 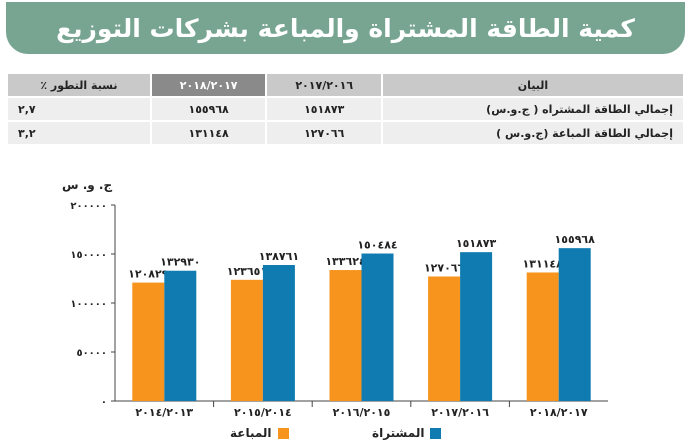 What do you see at coordinates (533, 133) in the screenshot?
I see `table-cell: إجمالي الطاقة المباعة (ج.و.س )` at bounding box center [533, 133].